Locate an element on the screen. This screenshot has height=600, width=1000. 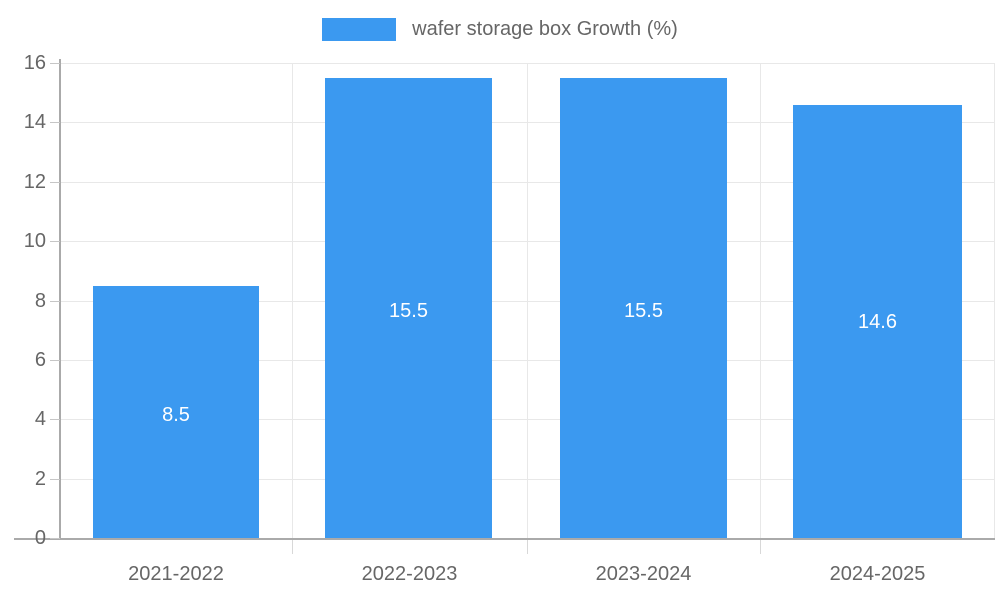
y-tick-label-6: 6 is located at coordinates (40, 360).